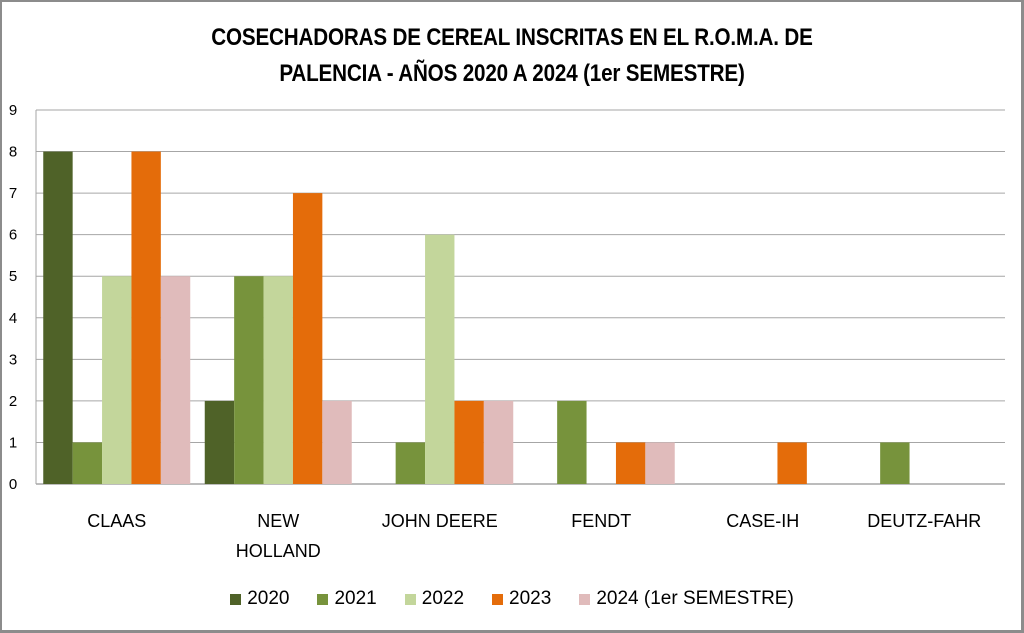 The width and height of the screenshot is (1024, 633). What do you see at coordinates (695, 598) in the screenshot?
I see `legend-label: 2024 (1er SEMESTRE)` at bounding box center [695, 598].